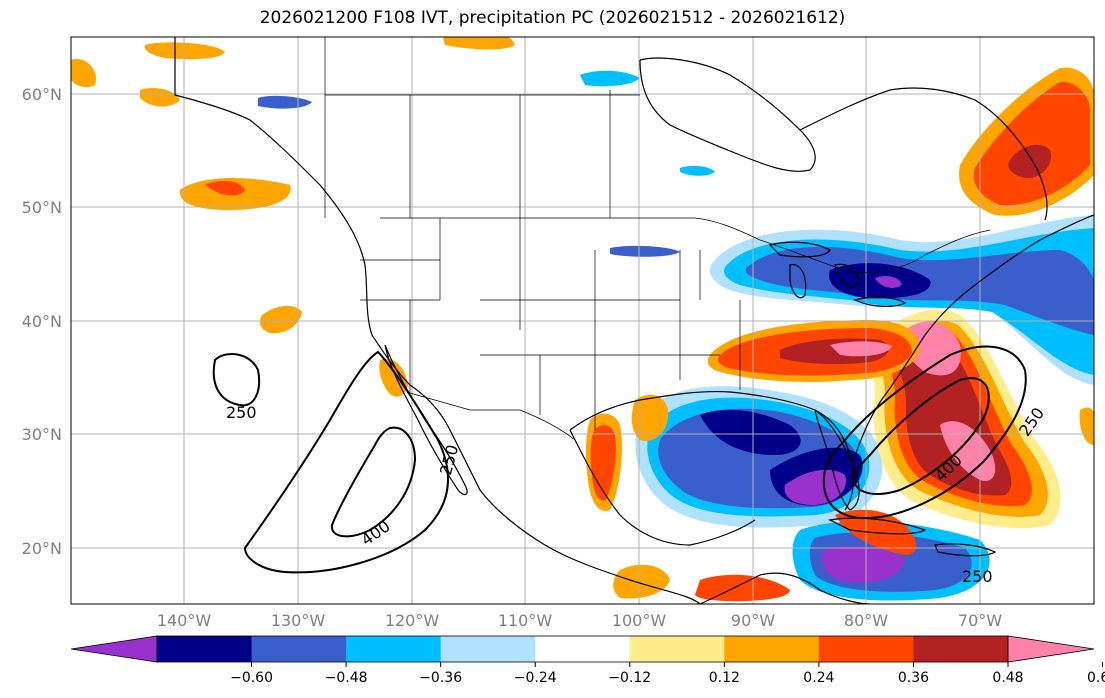 The image size is (1105, 698). Describe the element at coordinates (440, 678) in the screenshot. I see `colorbar-tick-label: −0.36` at that location.